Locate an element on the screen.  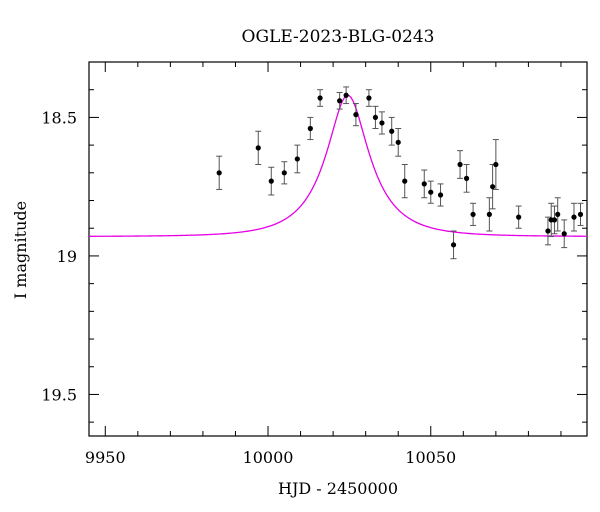
x-tick-label: 9950 is located at coordinates (105, 457).